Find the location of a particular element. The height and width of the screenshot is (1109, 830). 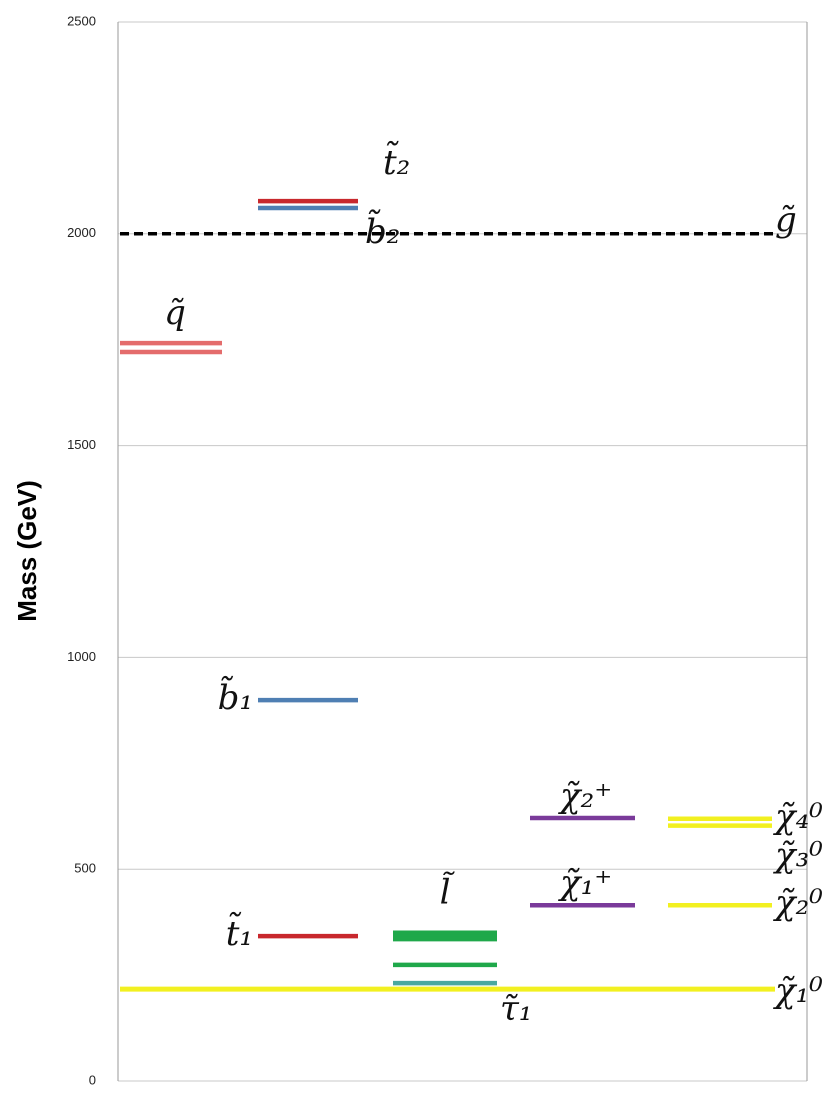

y-tick-label: 1000 is located at coordinates (81, 656).